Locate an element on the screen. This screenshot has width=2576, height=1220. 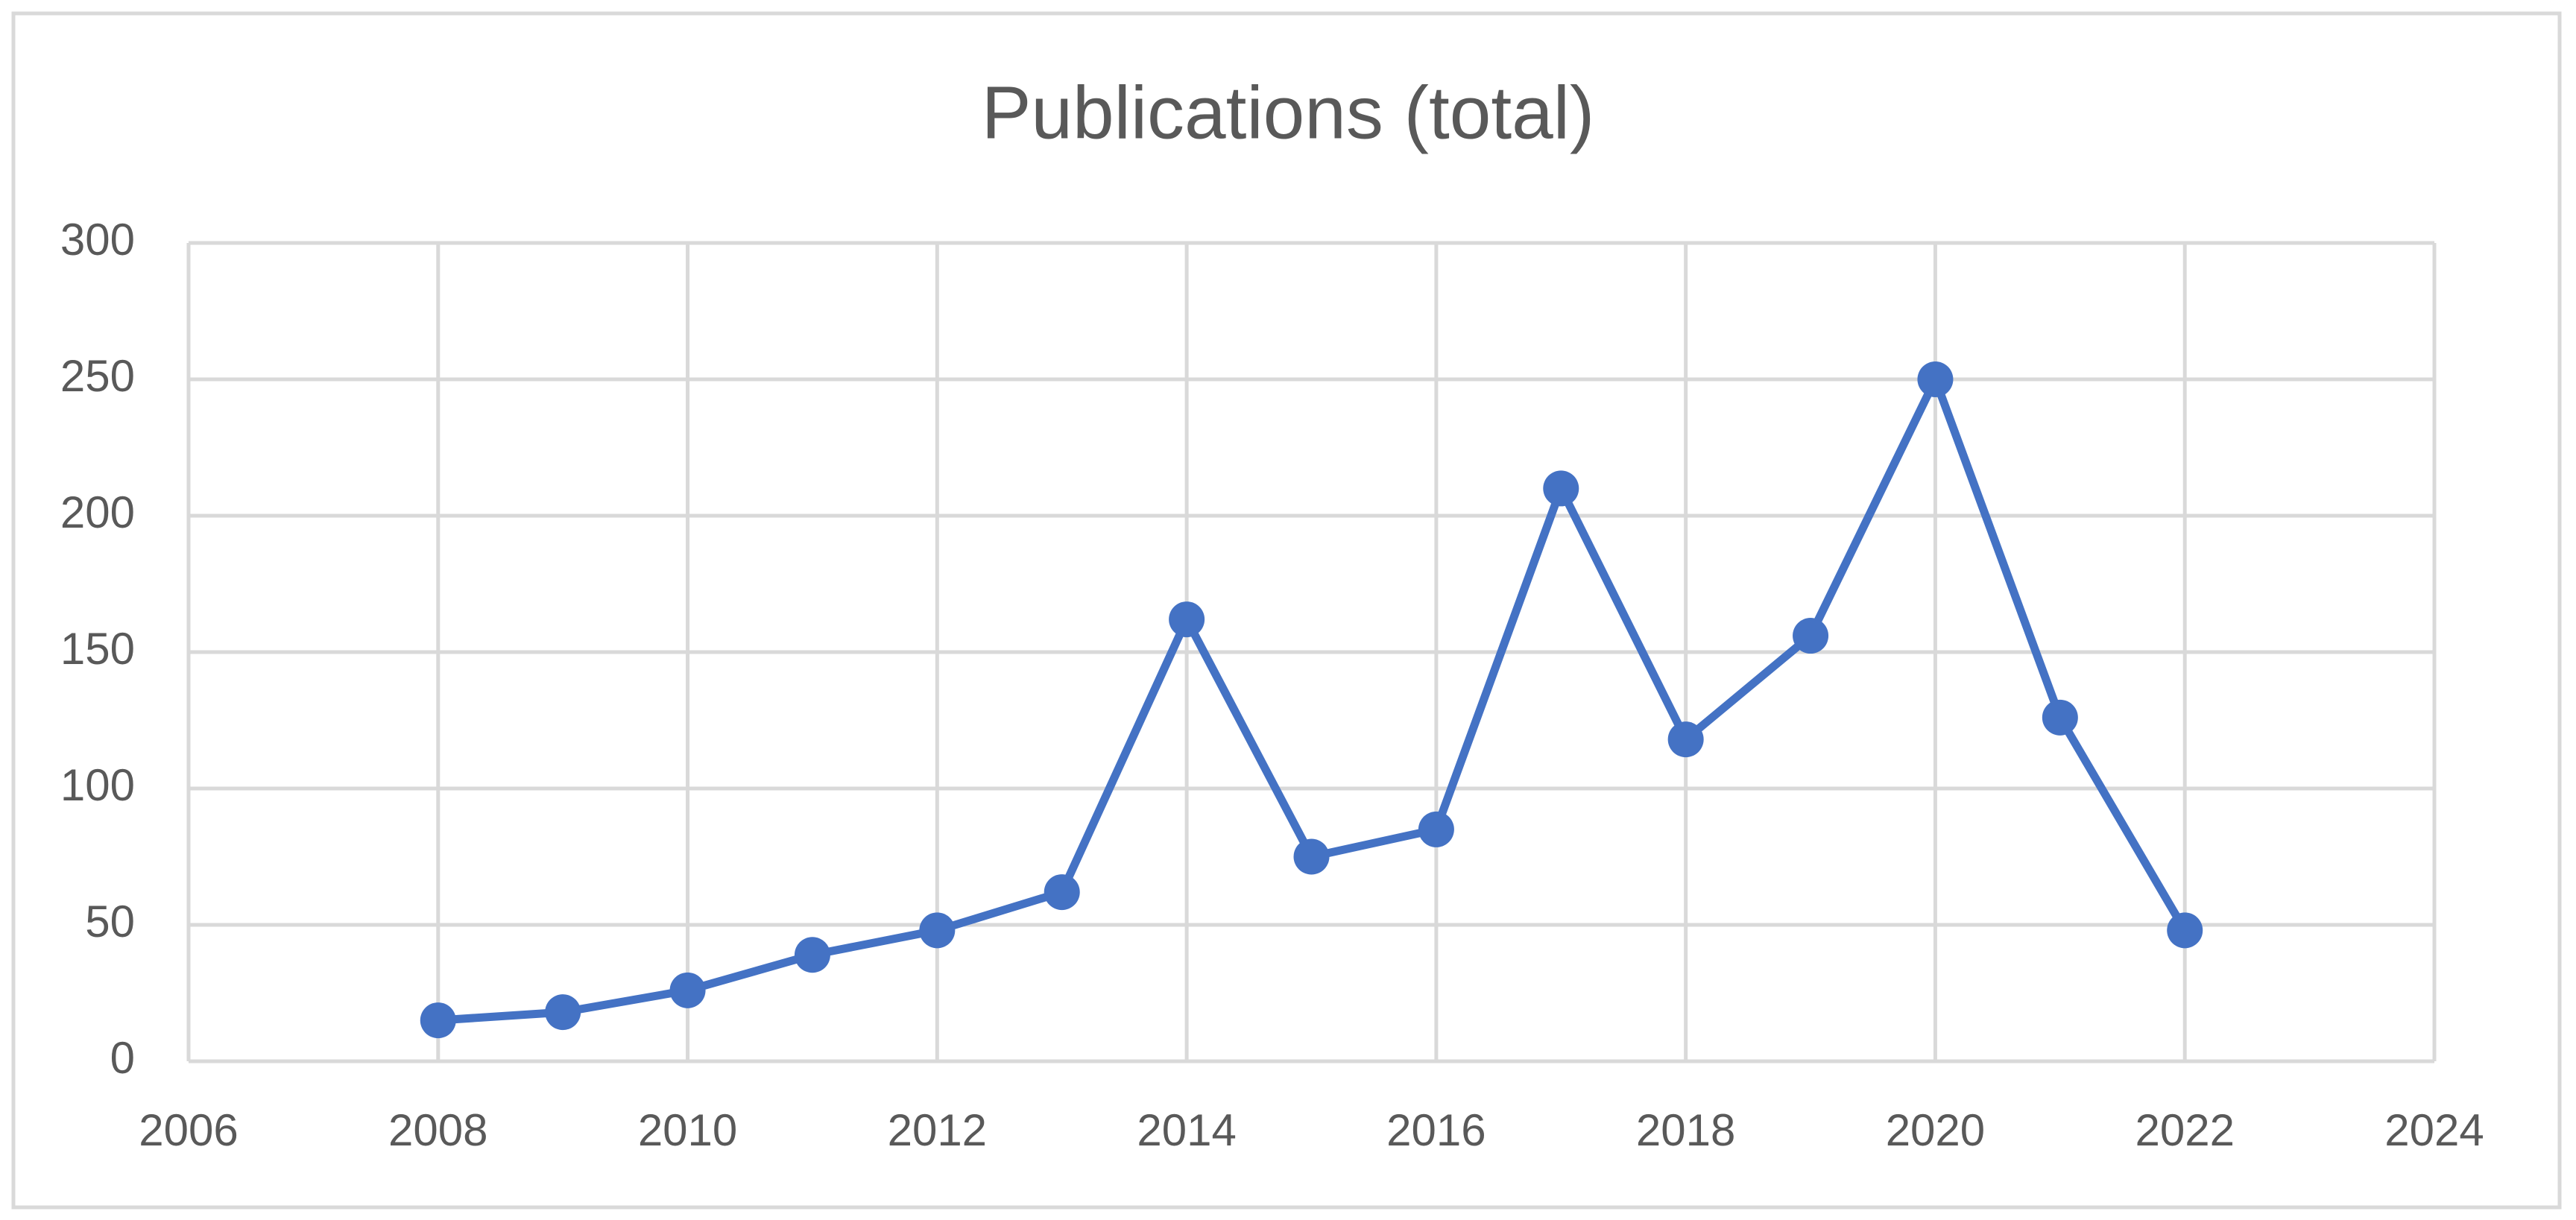
y-tick-label: 200 is located at coordinates (98, 512).